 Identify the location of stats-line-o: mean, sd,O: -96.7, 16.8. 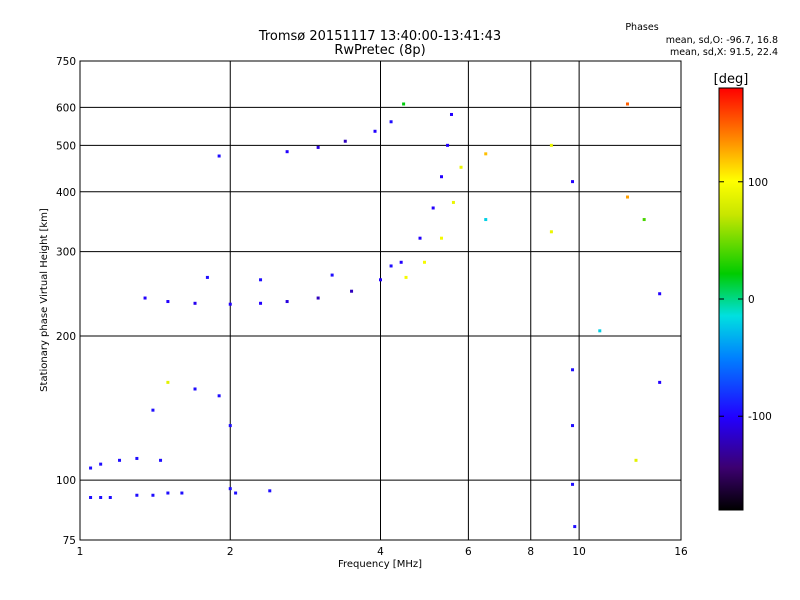
(722, 40).